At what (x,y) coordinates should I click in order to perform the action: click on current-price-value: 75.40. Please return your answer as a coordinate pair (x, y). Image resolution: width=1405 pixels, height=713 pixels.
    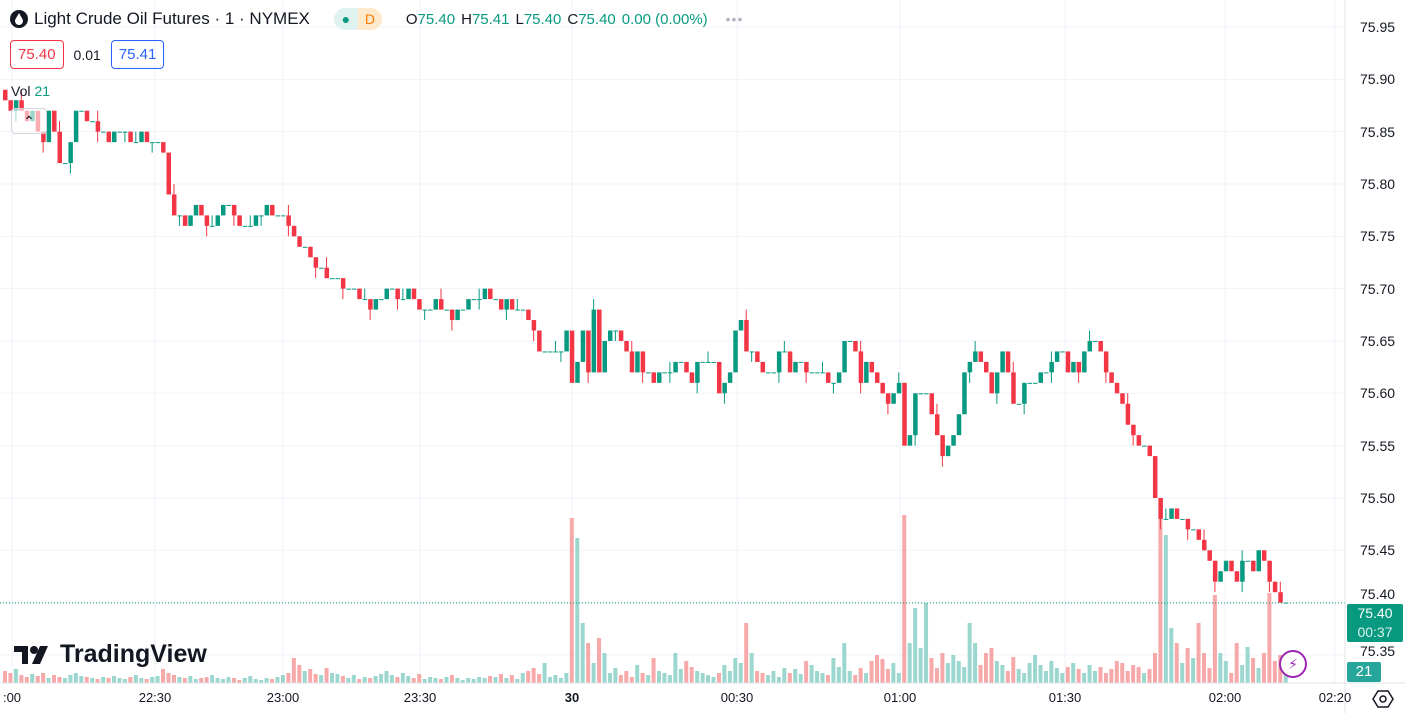
    Looking at the image, I should click on (1375, 613).